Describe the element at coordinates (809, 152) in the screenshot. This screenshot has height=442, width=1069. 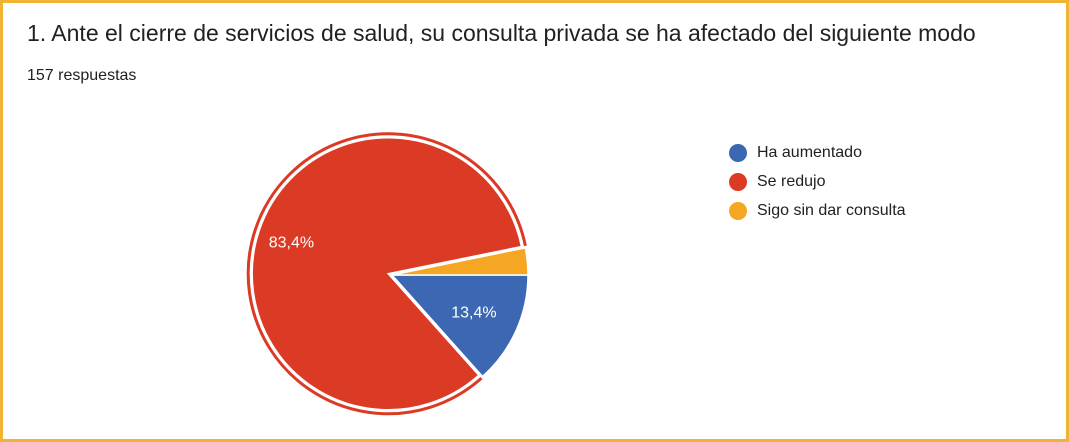
I see `legend-label: Ha aumentado` at that location.